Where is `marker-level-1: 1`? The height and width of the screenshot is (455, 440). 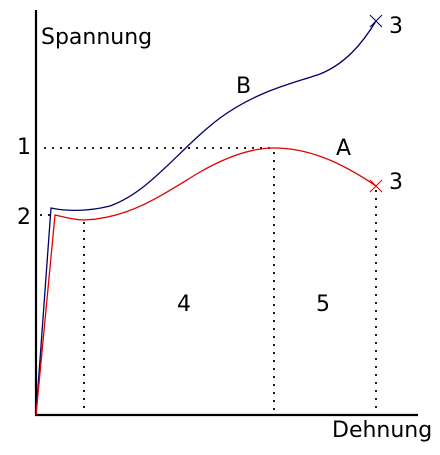
marker-level-1: 1 is located at coordinates (24, 147).